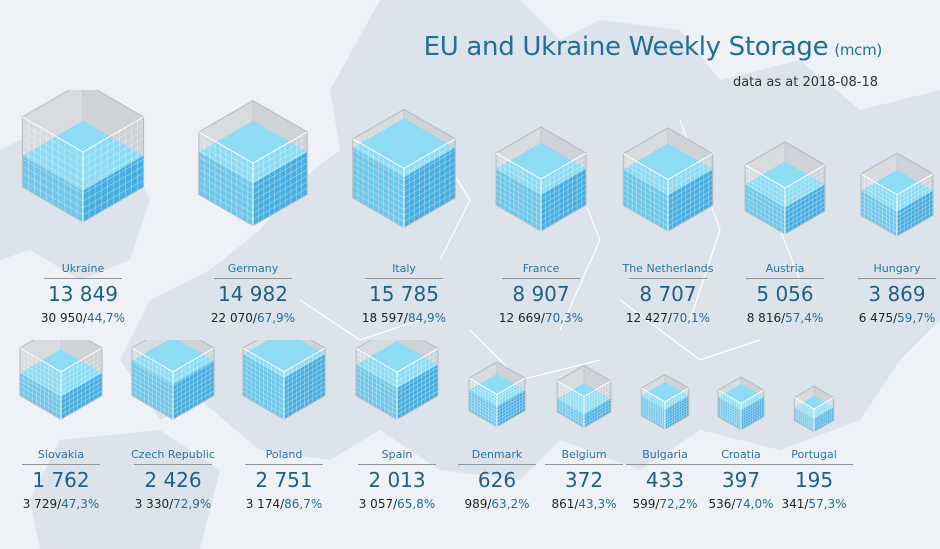 Image resolution: width=940 pixels, height=549 pixels. I want to click on capacity-label: 18 597/84,9%, so click(404, 318).